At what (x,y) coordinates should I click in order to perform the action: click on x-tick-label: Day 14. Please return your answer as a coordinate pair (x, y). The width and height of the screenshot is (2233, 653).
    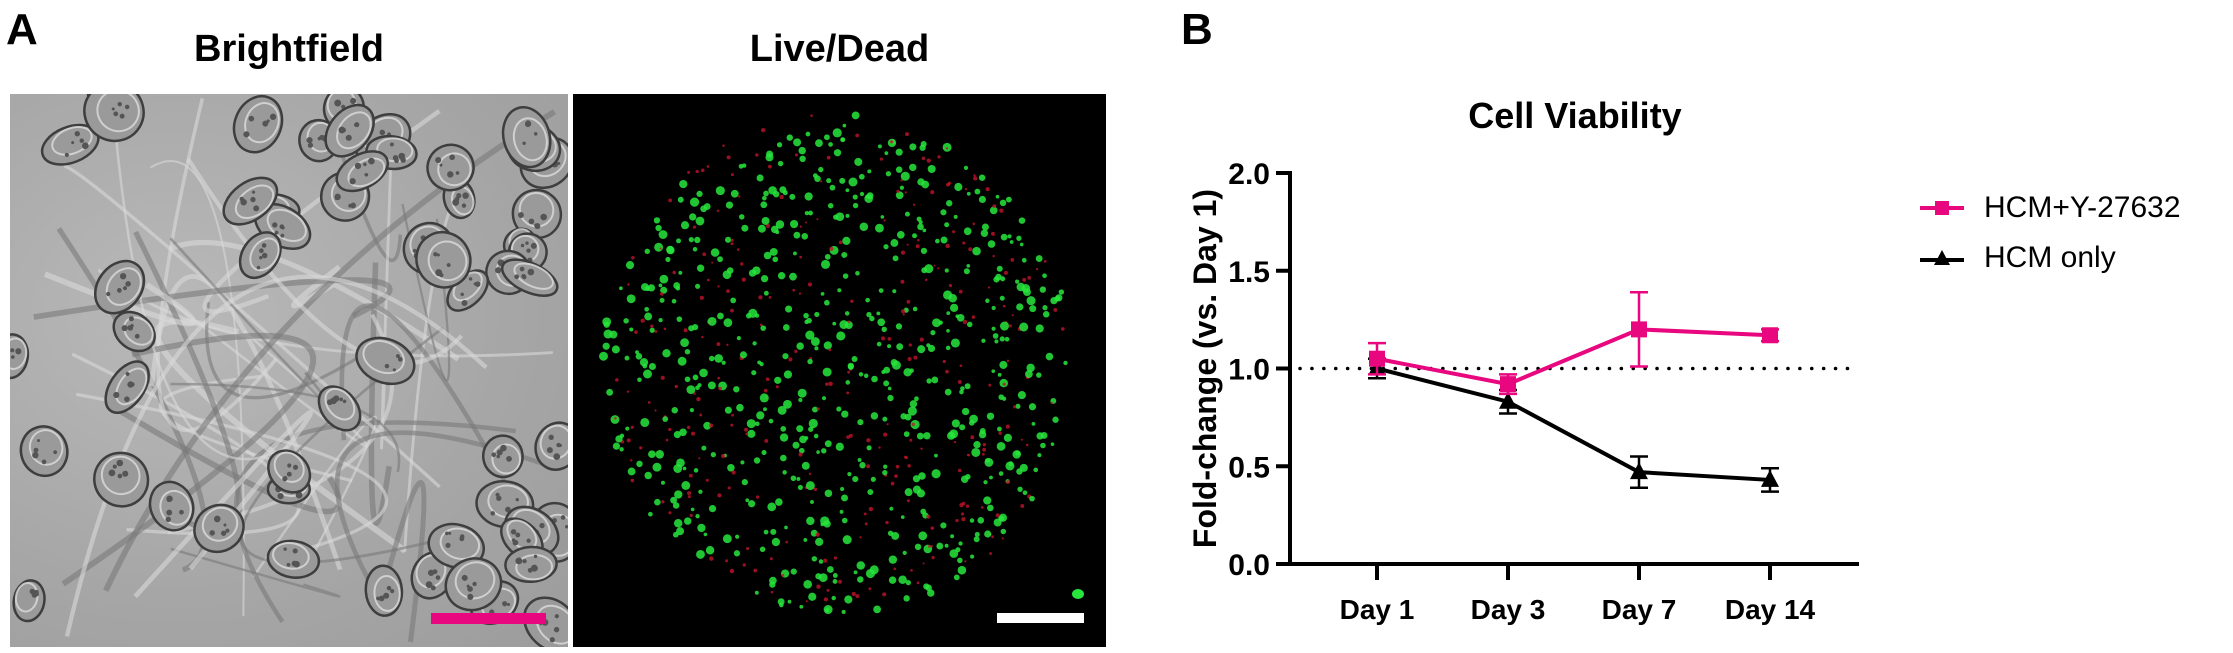
    Looking at the image, I should click on (1770, 609).